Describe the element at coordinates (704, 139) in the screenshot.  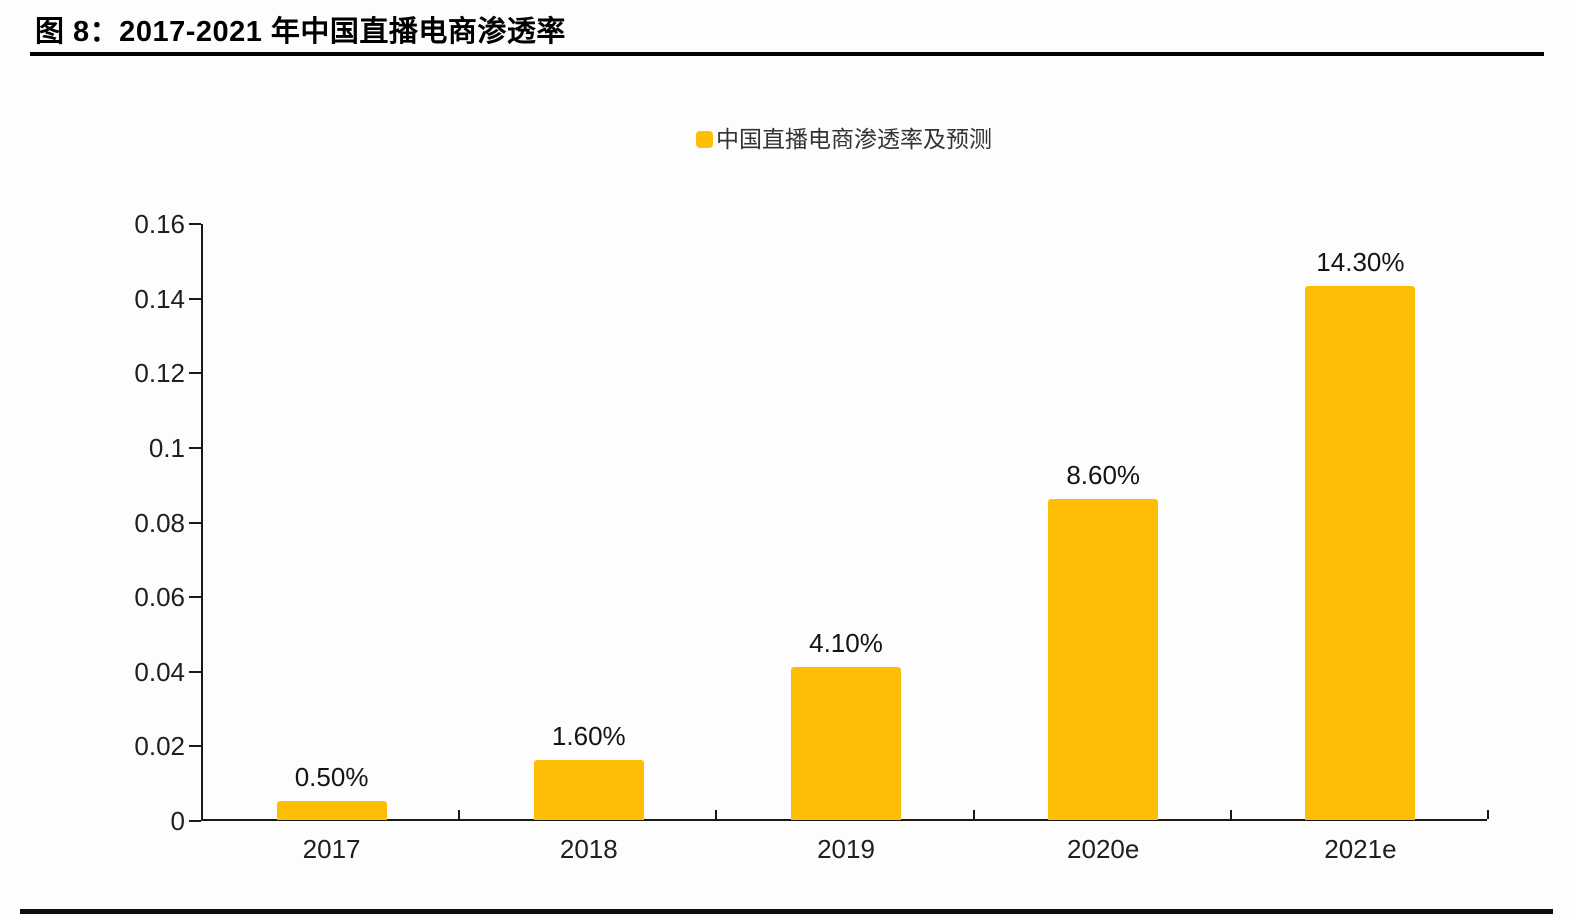
I see `legend-marker-icon` at that location.